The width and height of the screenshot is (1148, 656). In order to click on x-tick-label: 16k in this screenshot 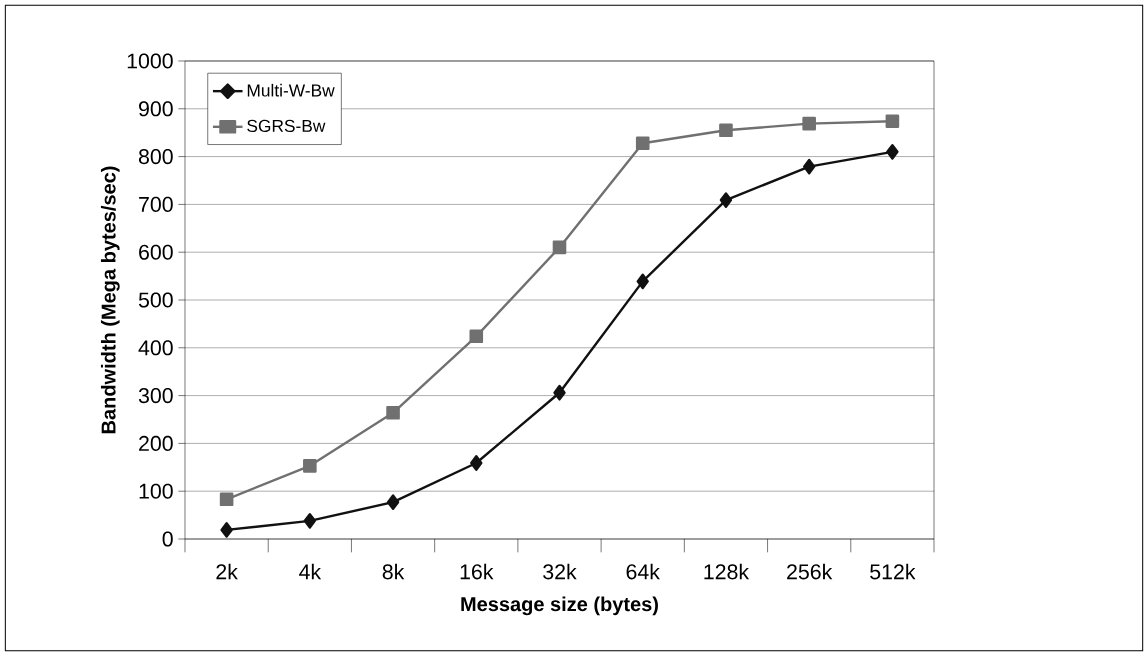, I will do `click(477, 571)`.